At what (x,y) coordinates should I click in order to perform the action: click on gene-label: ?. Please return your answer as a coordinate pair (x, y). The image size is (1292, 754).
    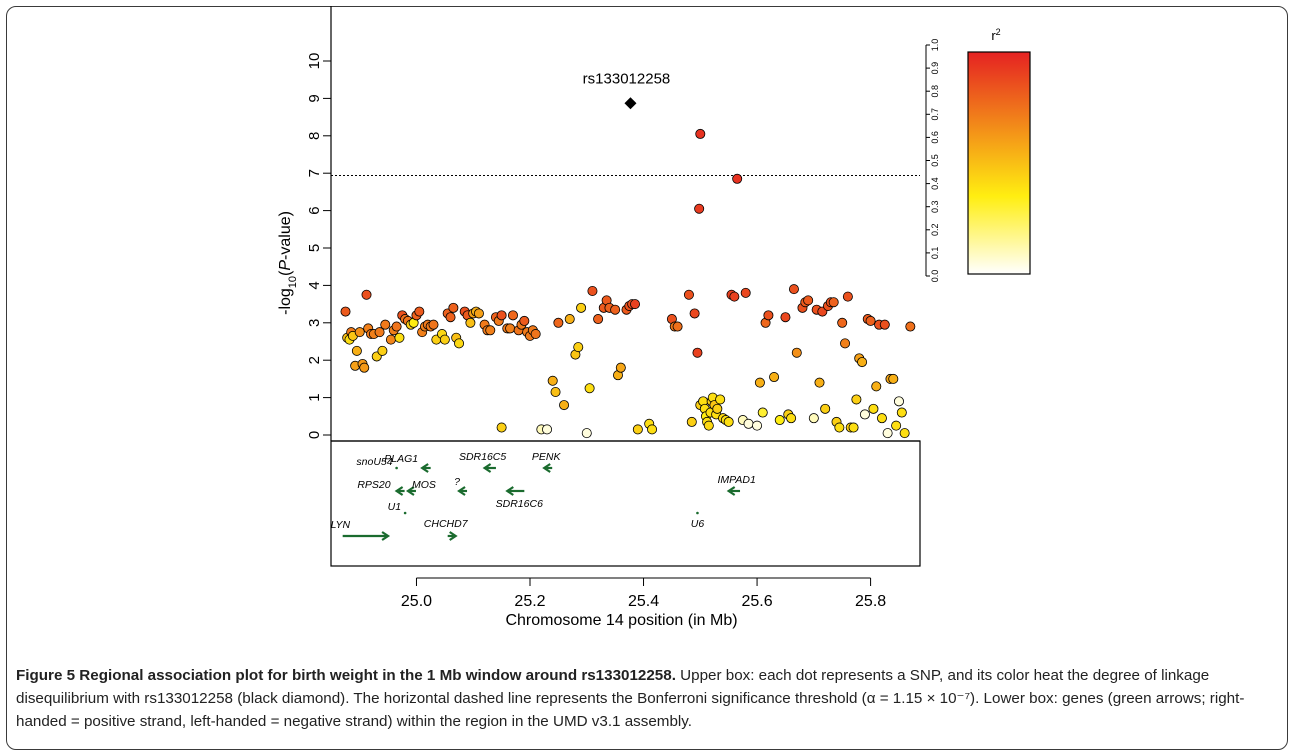
    Looking at the image, I should click on (457, 482).